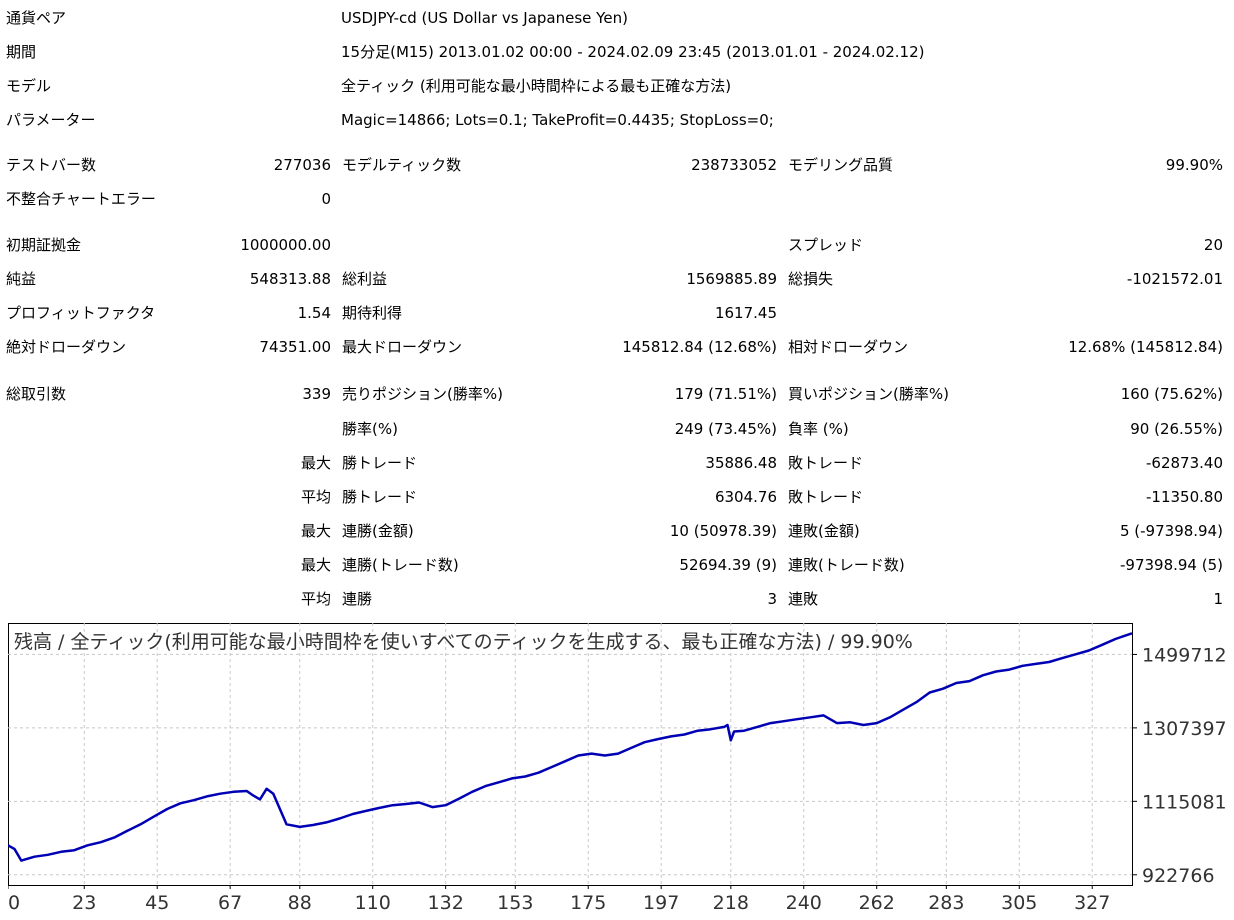 The width and height of the screenshot is (1234, 920). I want to click on info-label: パラメーター, so click(51, 120).